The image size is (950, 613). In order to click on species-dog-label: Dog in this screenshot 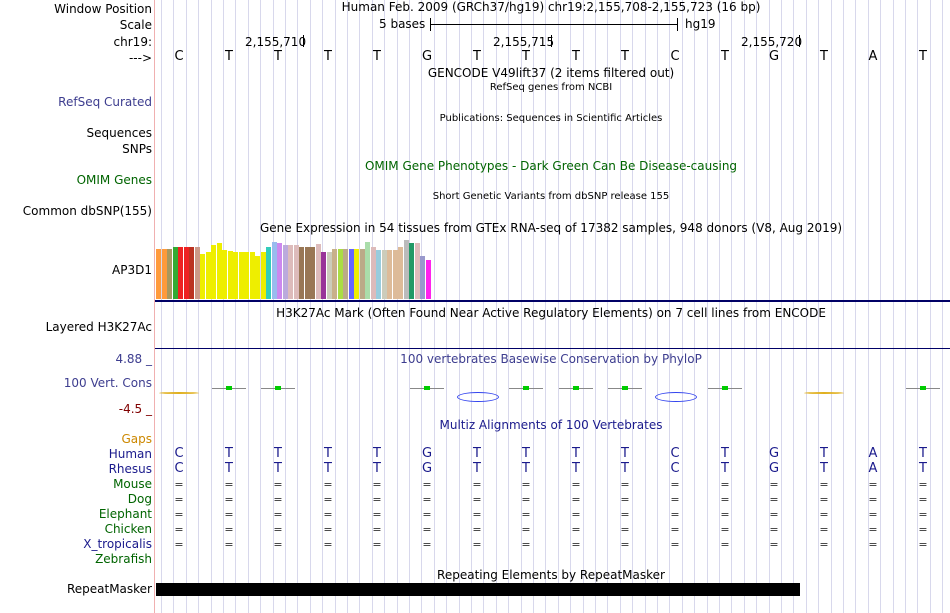, I will do `click(139, 499)`.